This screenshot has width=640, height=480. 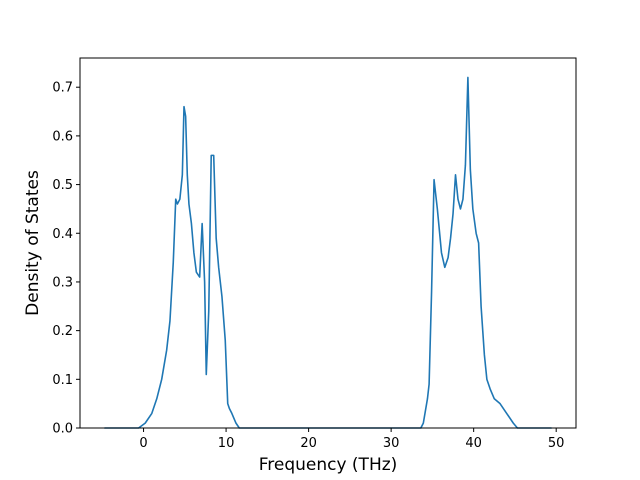 I want to click on y-tick-label: 0.3, so click(x=62, y=282).